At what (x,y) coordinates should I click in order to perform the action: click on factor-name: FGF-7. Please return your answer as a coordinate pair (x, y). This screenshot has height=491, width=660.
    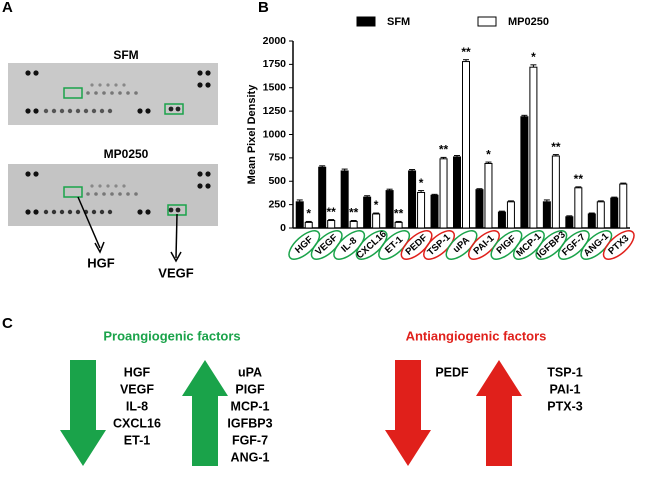
    Looking at the image, I should click on (250, 440).